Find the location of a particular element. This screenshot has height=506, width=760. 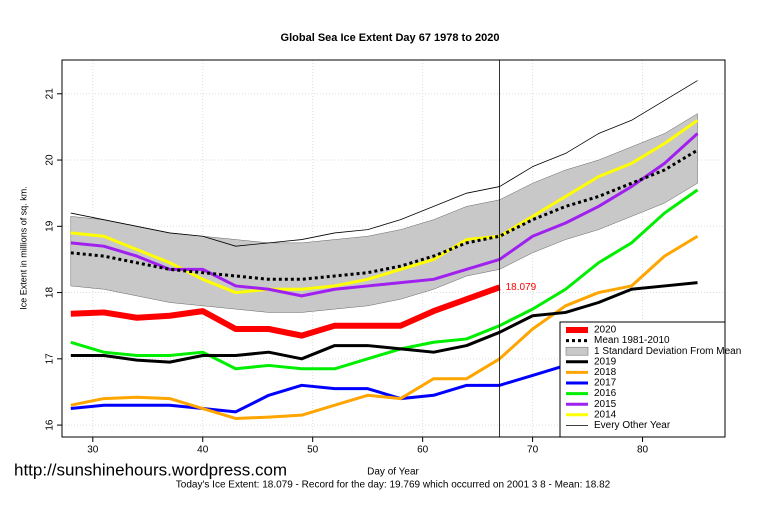

legend-label: 2018 is located at coordinates (605, 372).